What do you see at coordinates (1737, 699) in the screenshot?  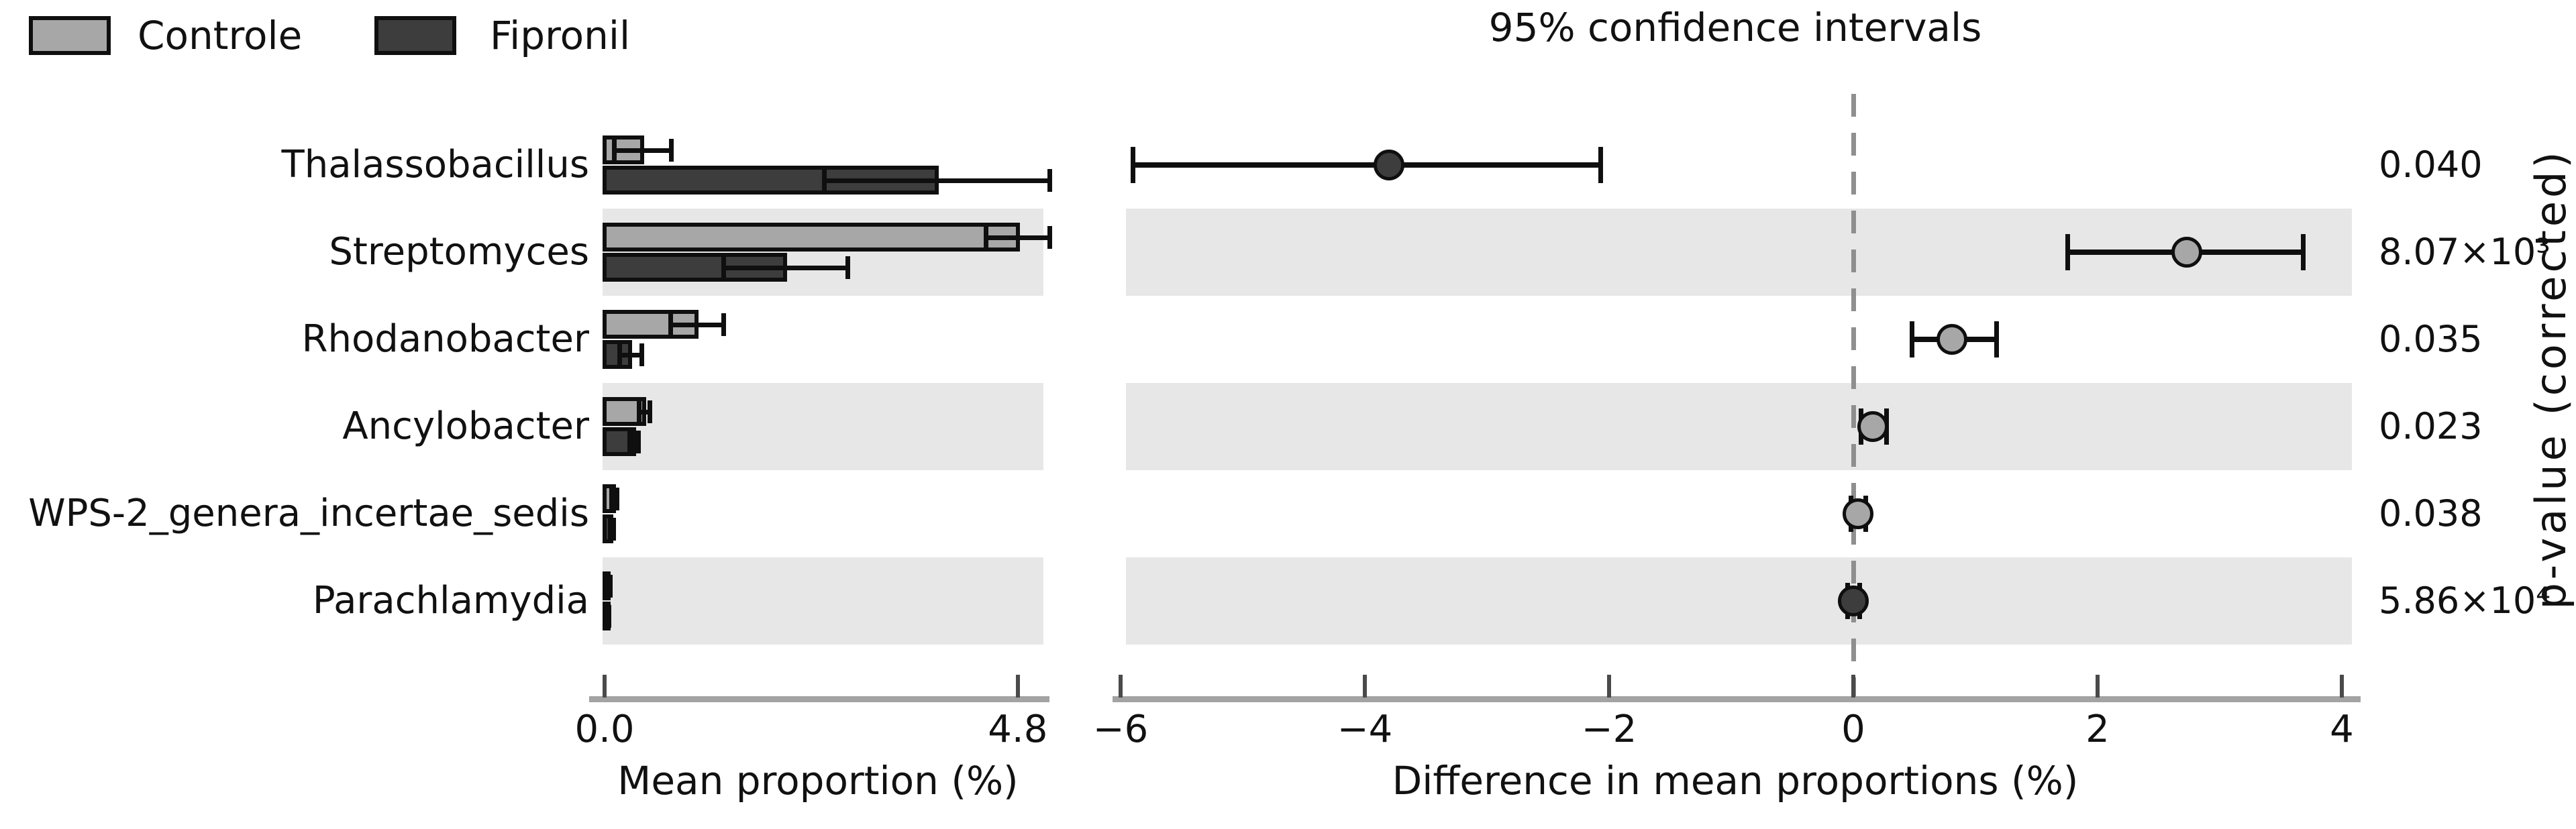 I see `right-panel-x-axis-line` at bounding box center [1737, 699].